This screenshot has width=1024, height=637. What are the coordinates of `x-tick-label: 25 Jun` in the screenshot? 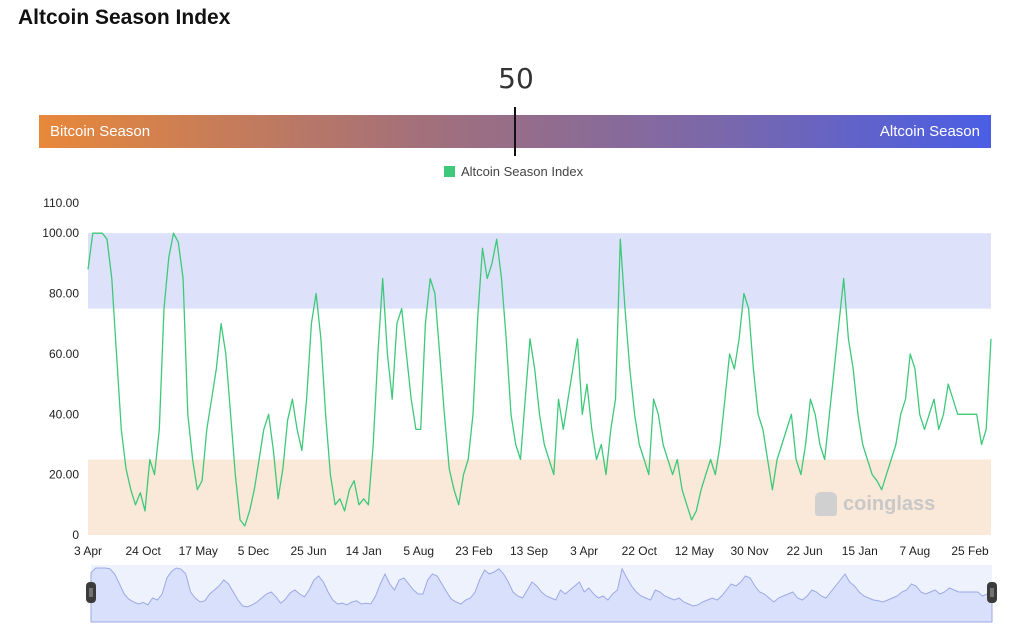 It's located at (308, 551).